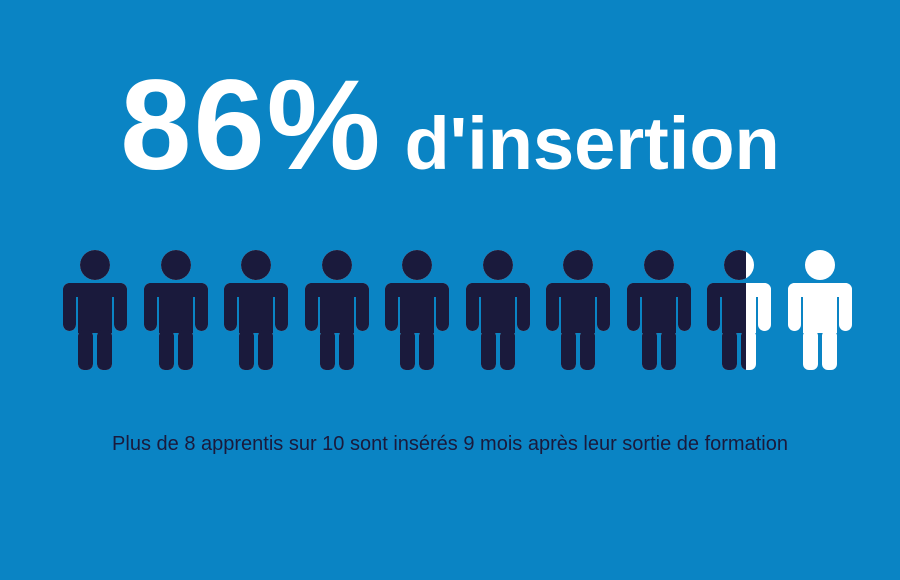 Image resolution: width=900 pixels, height=580 pixels. What do you see at coordinates (592, 143) in the screenshot?
I see `headline-label: d'insertion` at bounding box center [592, 143].